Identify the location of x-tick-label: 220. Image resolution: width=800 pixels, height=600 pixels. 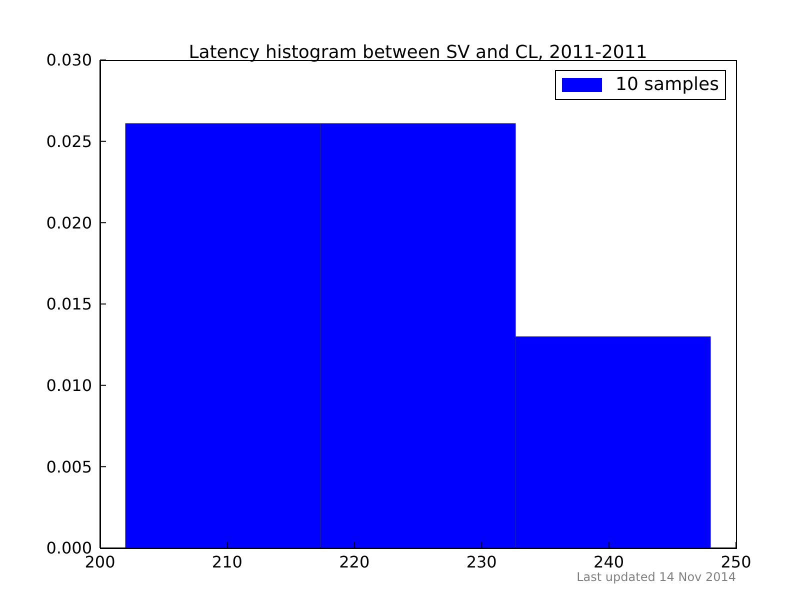
(354, 562).